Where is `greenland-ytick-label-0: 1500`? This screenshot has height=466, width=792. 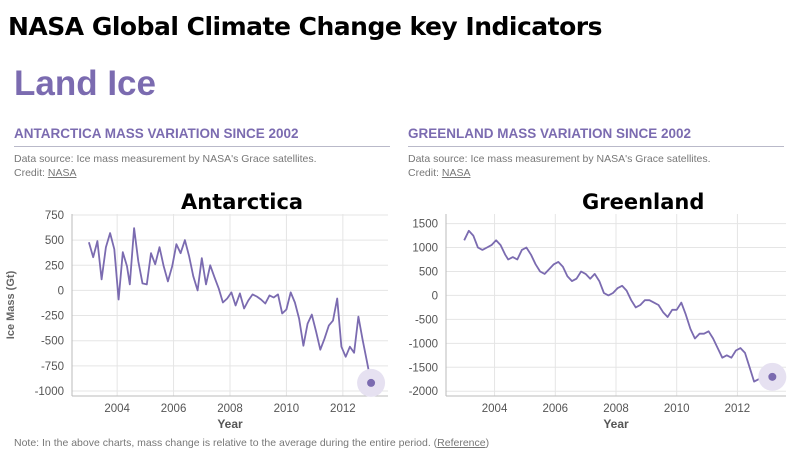 greenland-ytick-label-0: 1500 is located at coordinates (425, 225).